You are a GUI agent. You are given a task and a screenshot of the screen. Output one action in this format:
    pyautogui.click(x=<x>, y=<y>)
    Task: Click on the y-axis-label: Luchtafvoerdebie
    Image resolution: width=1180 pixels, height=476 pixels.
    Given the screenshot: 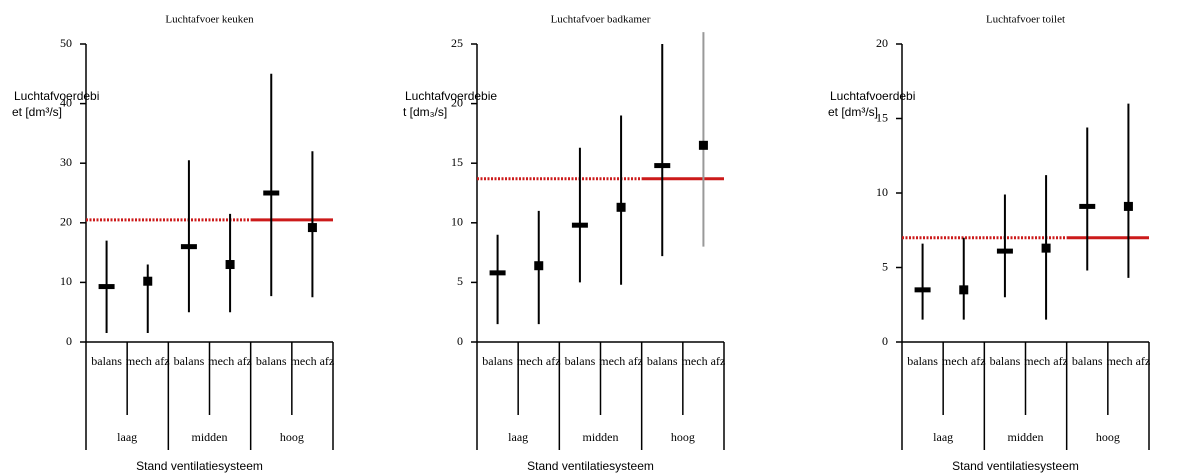 What is the action you would take?
    pyautogui.click(x=451, y=96)
    